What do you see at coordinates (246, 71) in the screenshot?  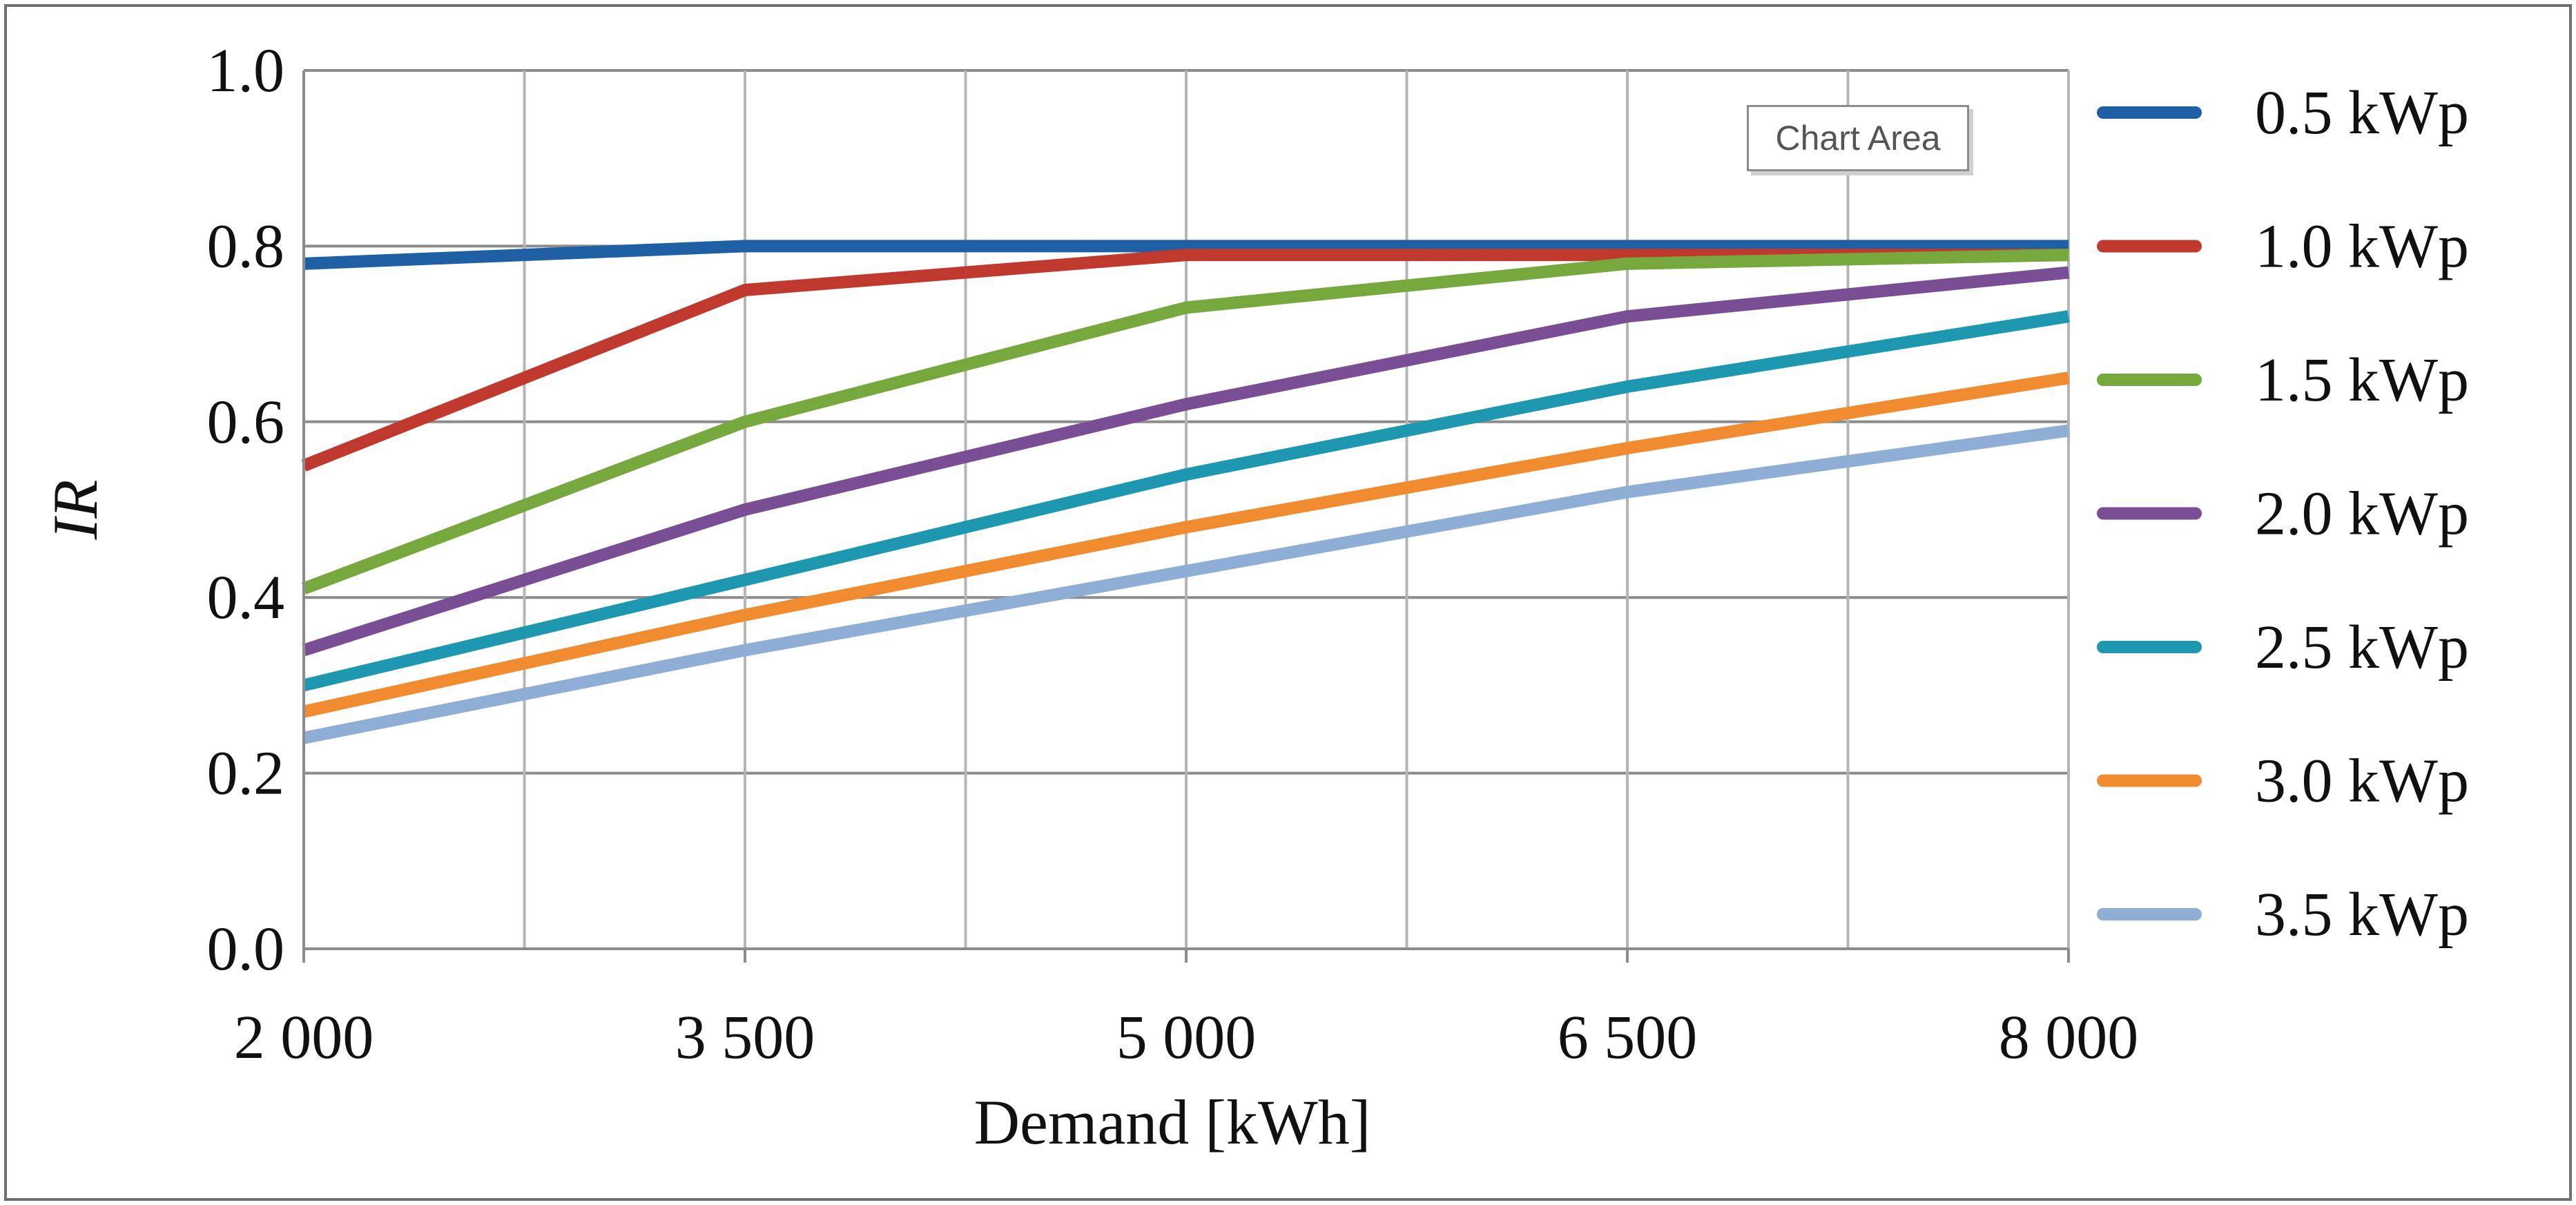 I see `y-tick-label: 1.0` at bounding box center [246, 71].